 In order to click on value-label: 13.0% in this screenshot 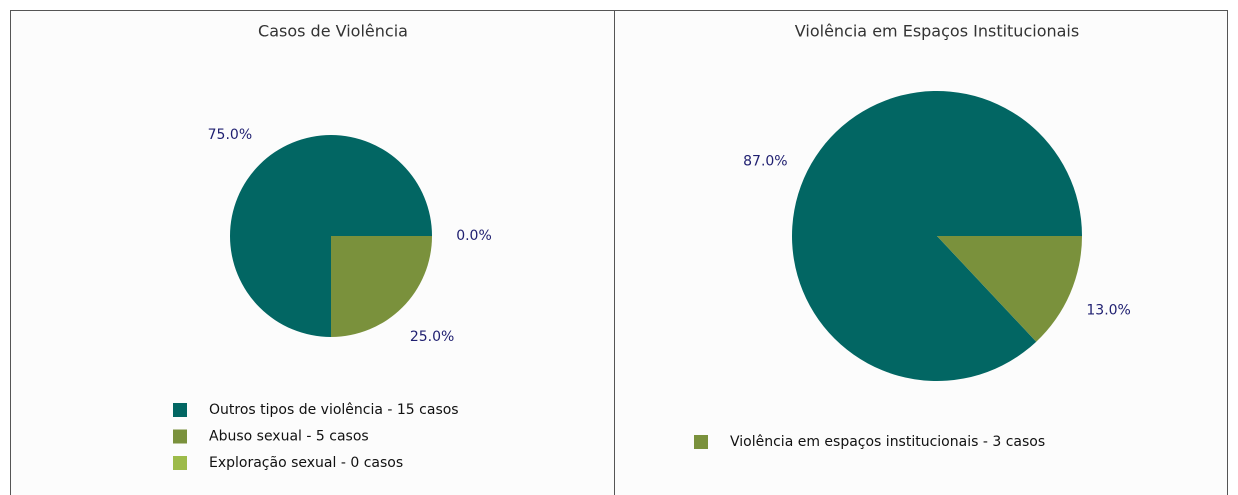, I will do `click(1108, 310)`.